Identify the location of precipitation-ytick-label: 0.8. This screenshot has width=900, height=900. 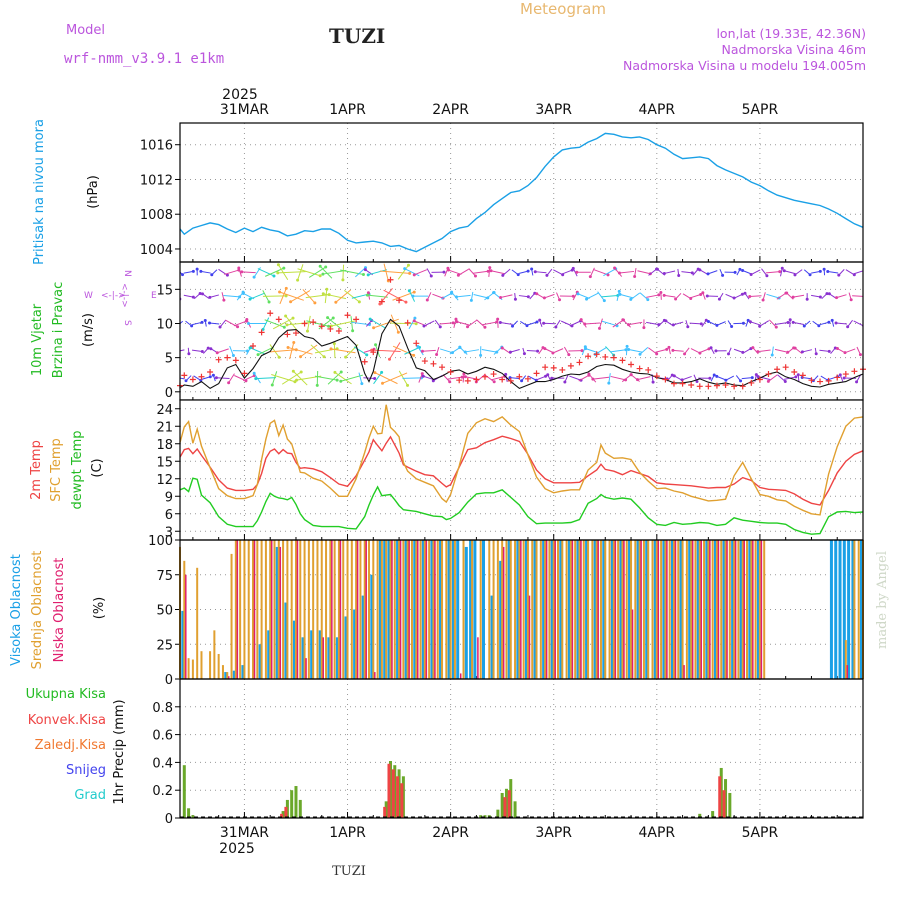
(162, 708).